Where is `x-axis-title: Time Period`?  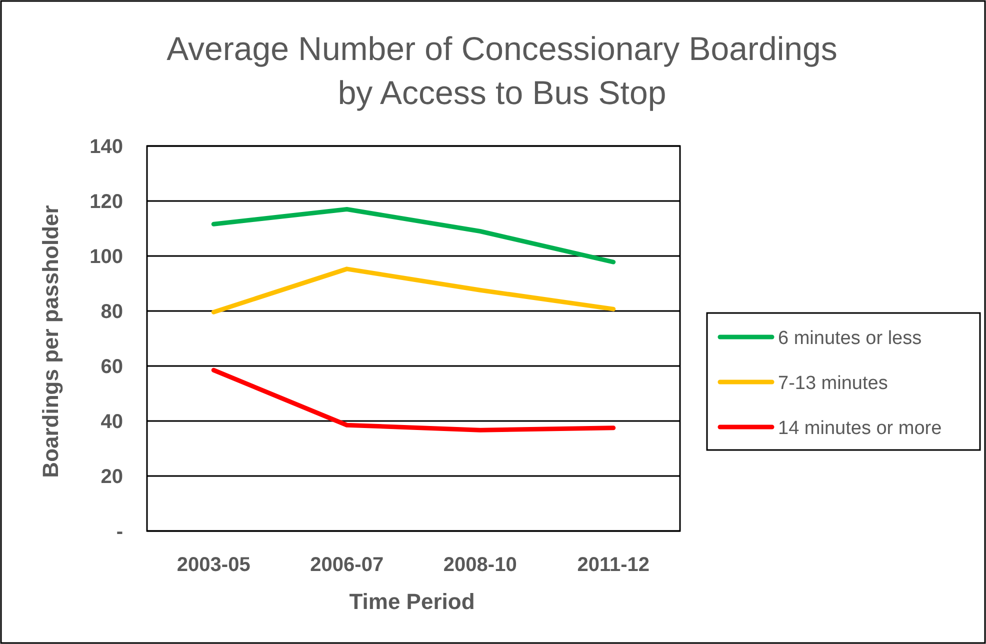
x-axis-title: Time Period is located at coordinates (412, 601).